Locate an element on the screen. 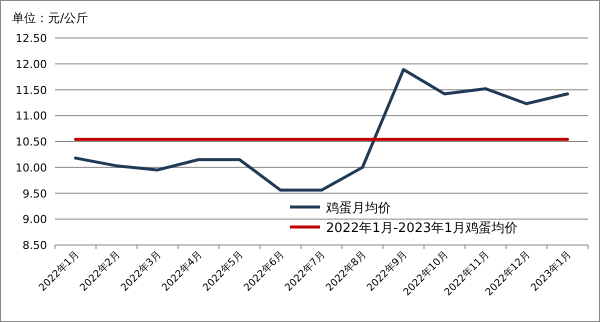 This screenshot has height=322, width=600. y-tick-label: 8.50 is located at coordinates (34, 245).